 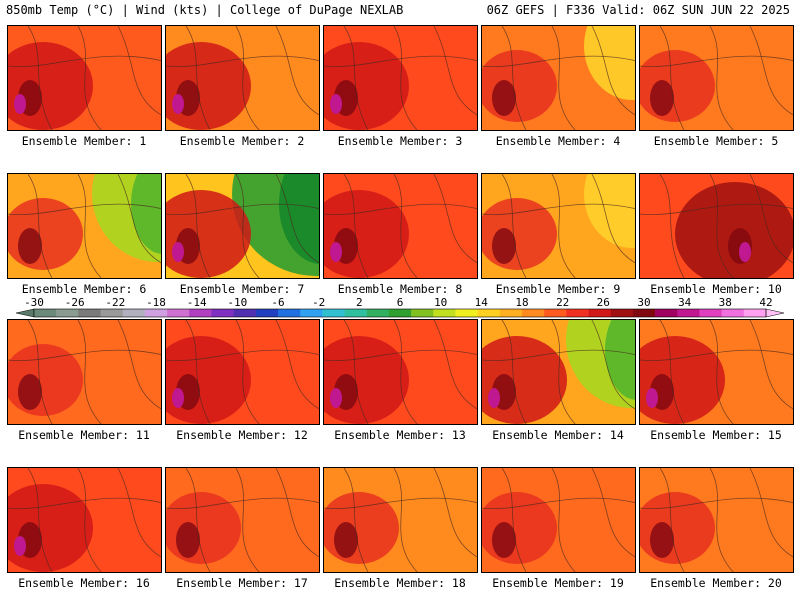 I want to click on ensemble-member-label: Ensemble Member: 9, so click(x=558, y=289).